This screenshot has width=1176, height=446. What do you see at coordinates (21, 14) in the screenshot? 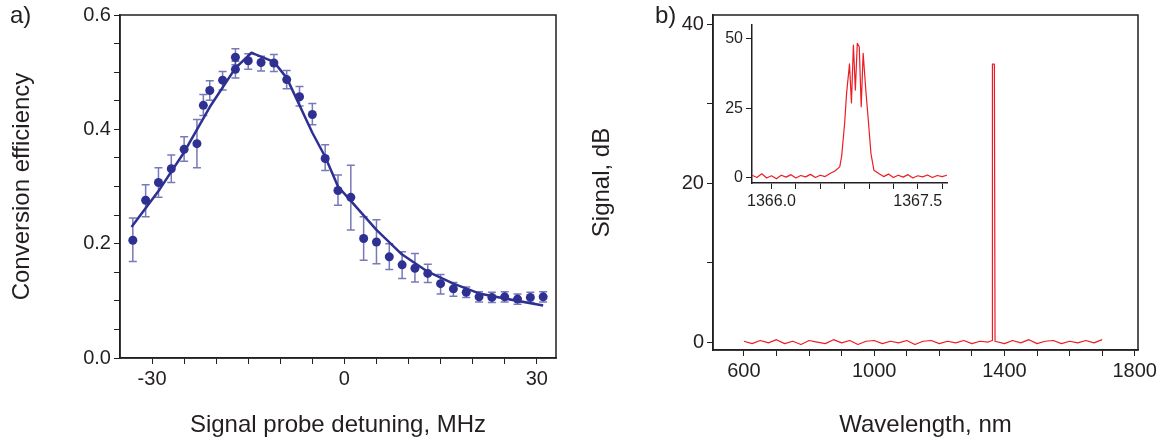
I see `text: a)` at bounding box center [21, 14].